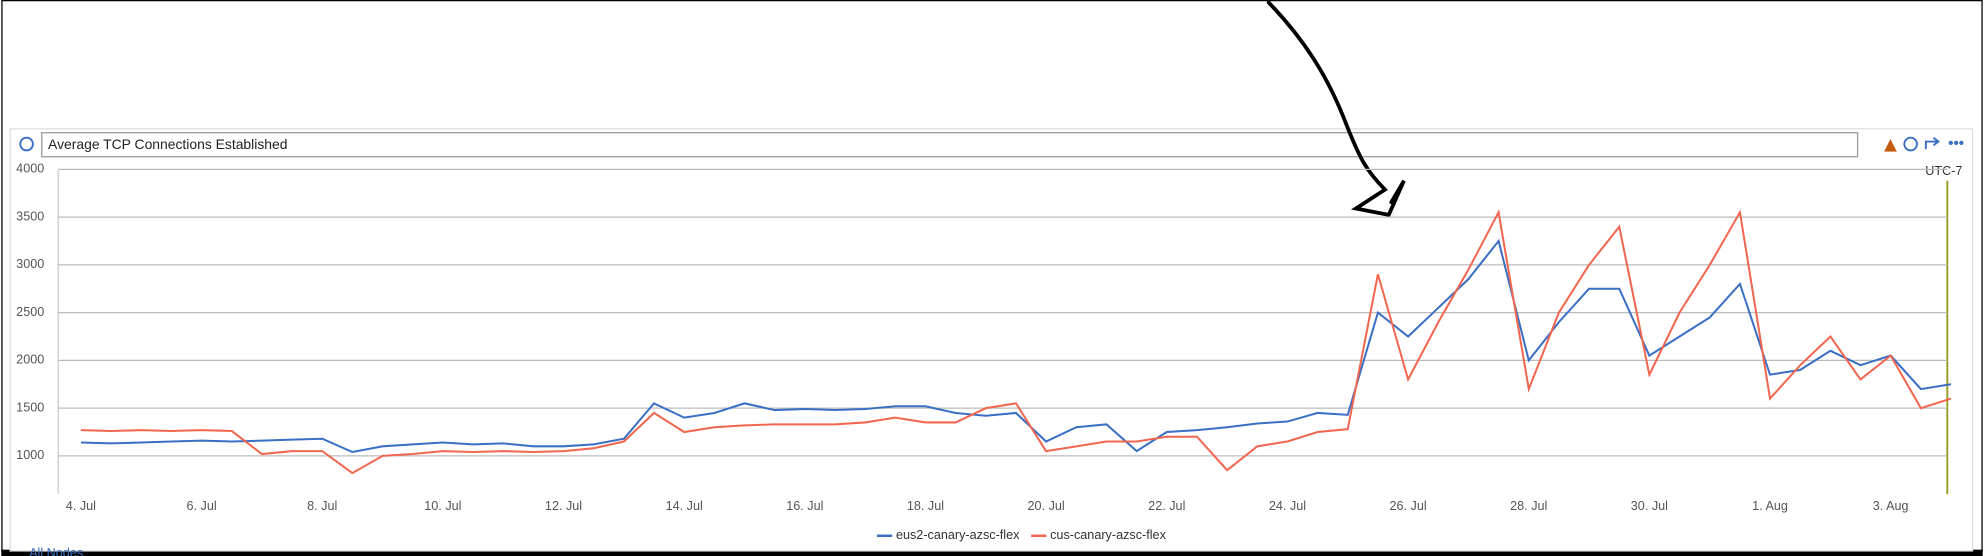 This screenshot has width=1984, height=556. Describe the element at coordinates (30, 455) in the screenshot. I see `y-tick-label: 1000` at that location.